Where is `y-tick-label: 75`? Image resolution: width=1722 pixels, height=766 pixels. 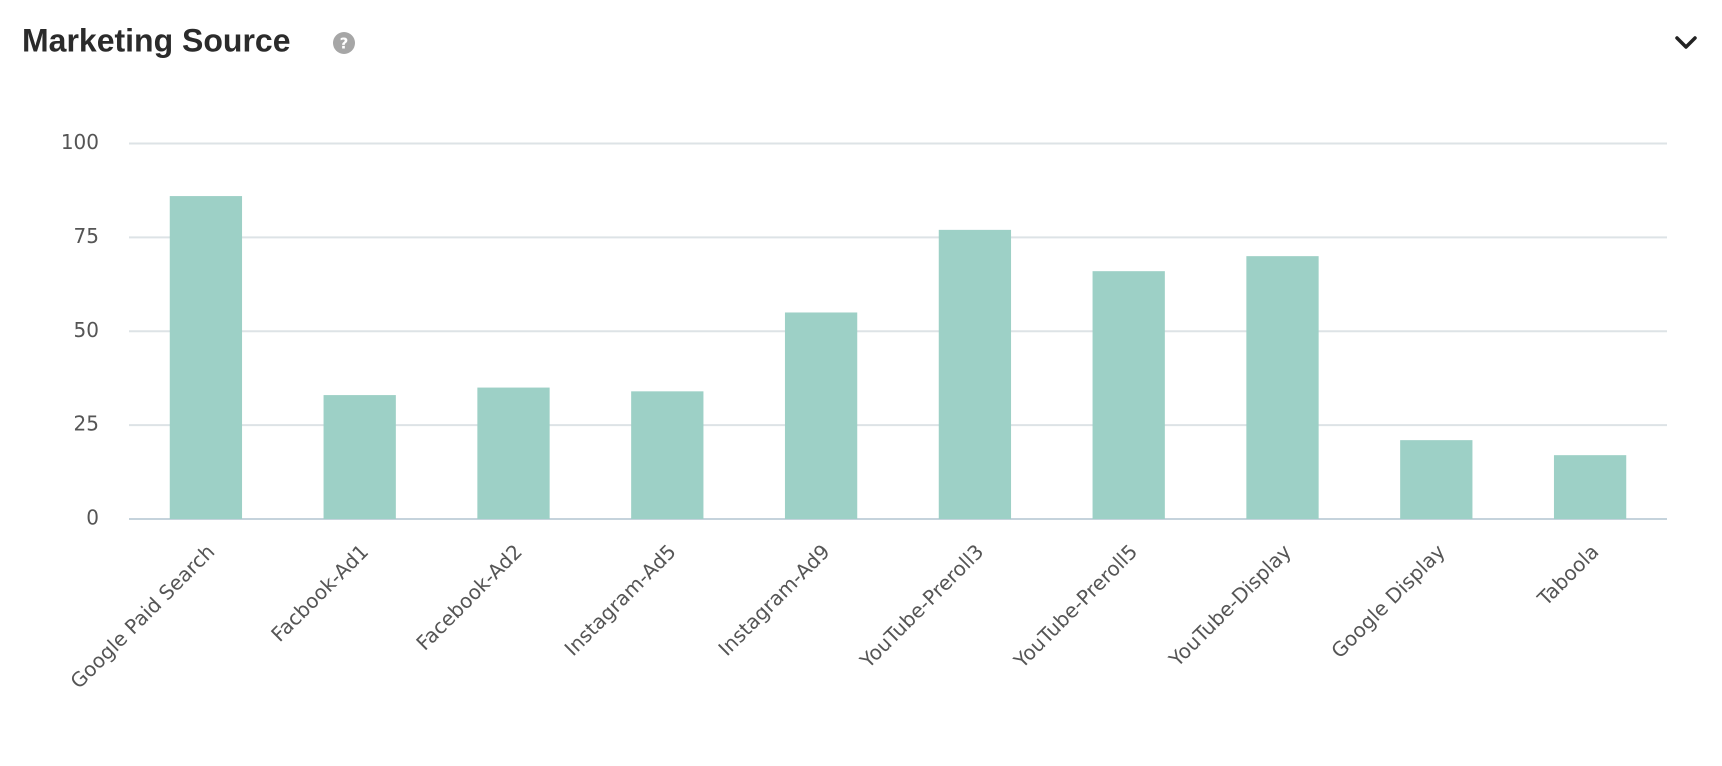 y-tick-label: 75 is located at coordinates (86, 236).